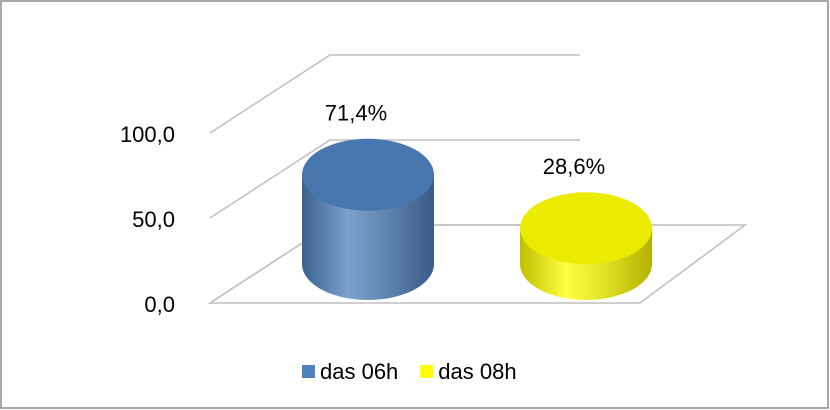  Describe the element at coordinates (368, 237) in the screenshot. I see `cylinder-shade` at that location.